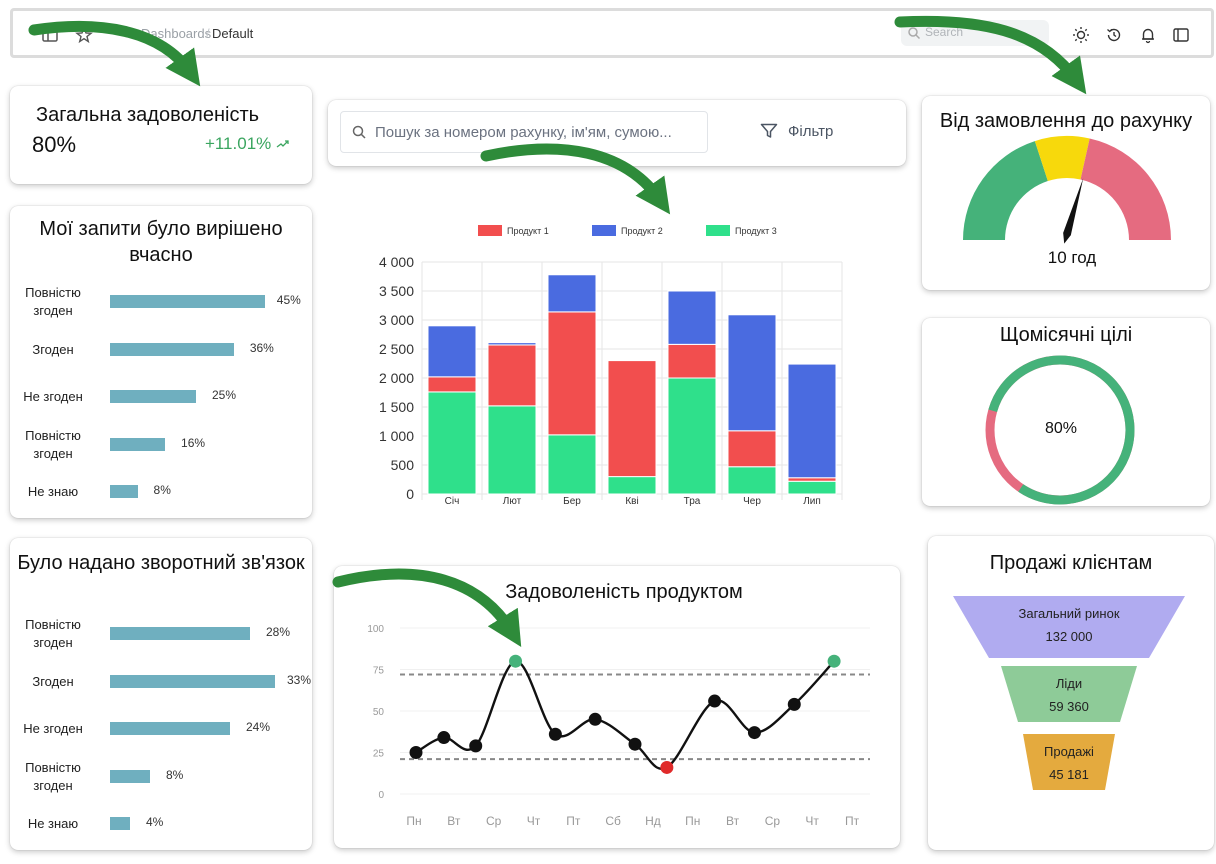 The image size is (1216, 864). Describe the element at coordinates (53, 349) in the screenshot. I see `requests-label: Згоден` at that location.